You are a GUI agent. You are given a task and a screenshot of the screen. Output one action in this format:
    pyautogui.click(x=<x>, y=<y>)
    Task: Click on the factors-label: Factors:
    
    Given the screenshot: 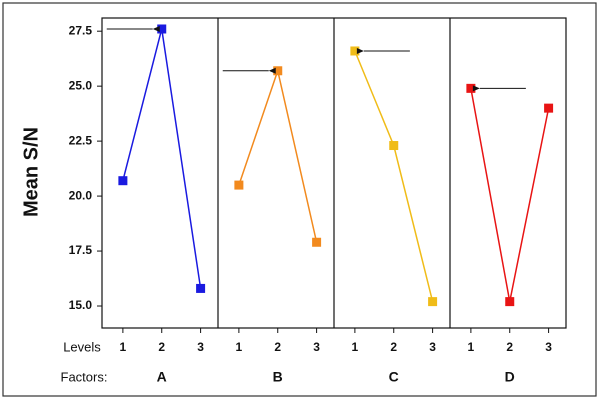 What is the action you would take?
    pyautogui.click(x=84, y=376)
    